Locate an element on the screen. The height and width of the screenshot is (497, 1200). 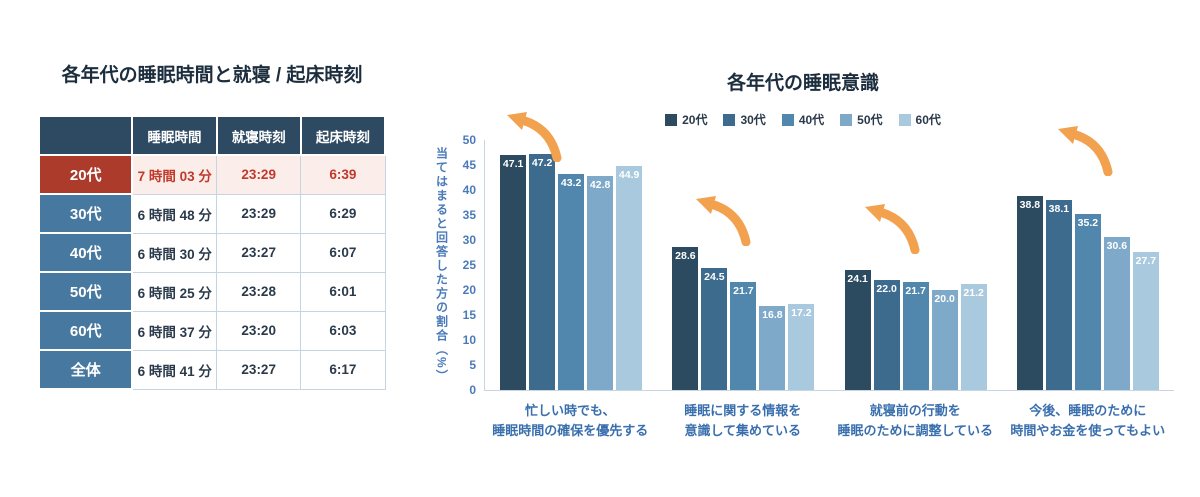
legend-item: 40代 is located at coordinates (803, 119).